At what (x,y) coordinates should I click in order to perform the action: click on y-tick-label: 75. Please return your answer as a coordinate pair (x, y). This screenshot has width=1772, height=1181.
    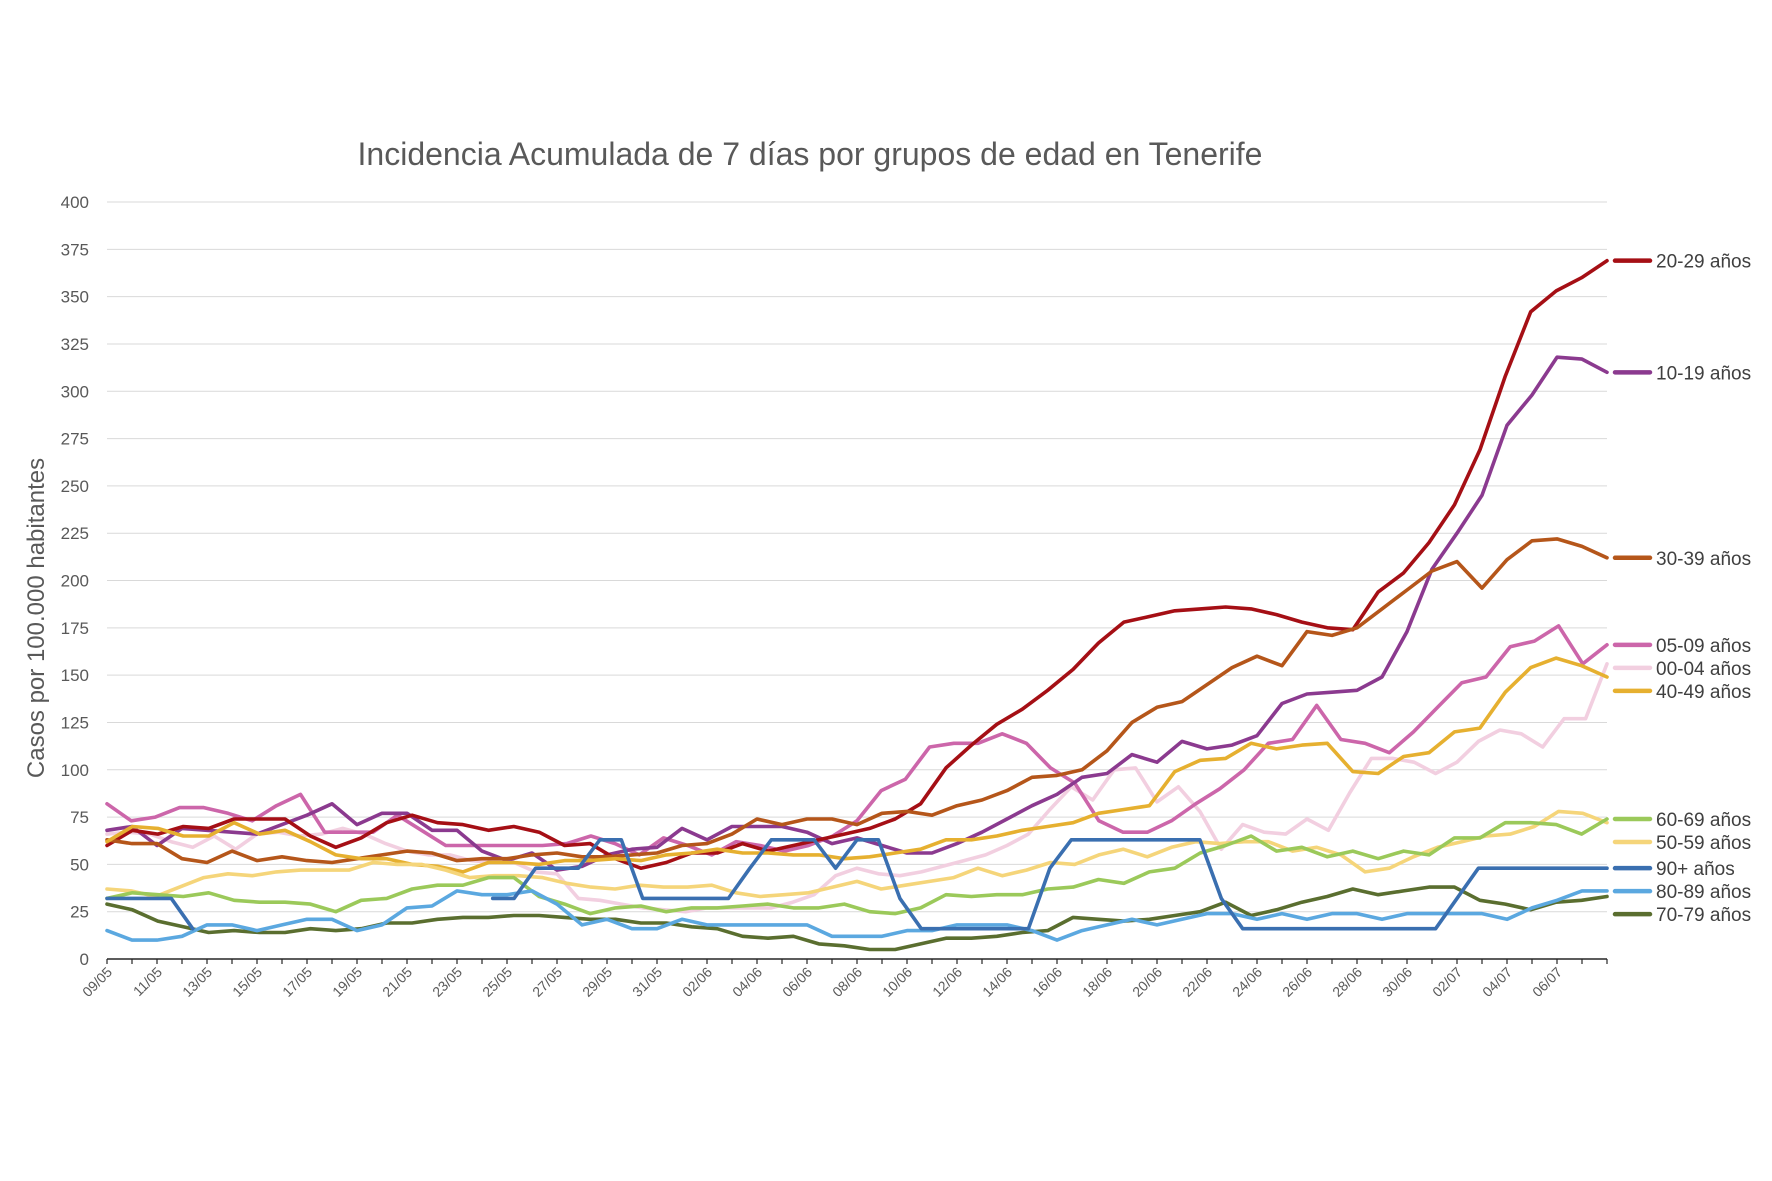
    Looking at the image, I should click on (79, 817).